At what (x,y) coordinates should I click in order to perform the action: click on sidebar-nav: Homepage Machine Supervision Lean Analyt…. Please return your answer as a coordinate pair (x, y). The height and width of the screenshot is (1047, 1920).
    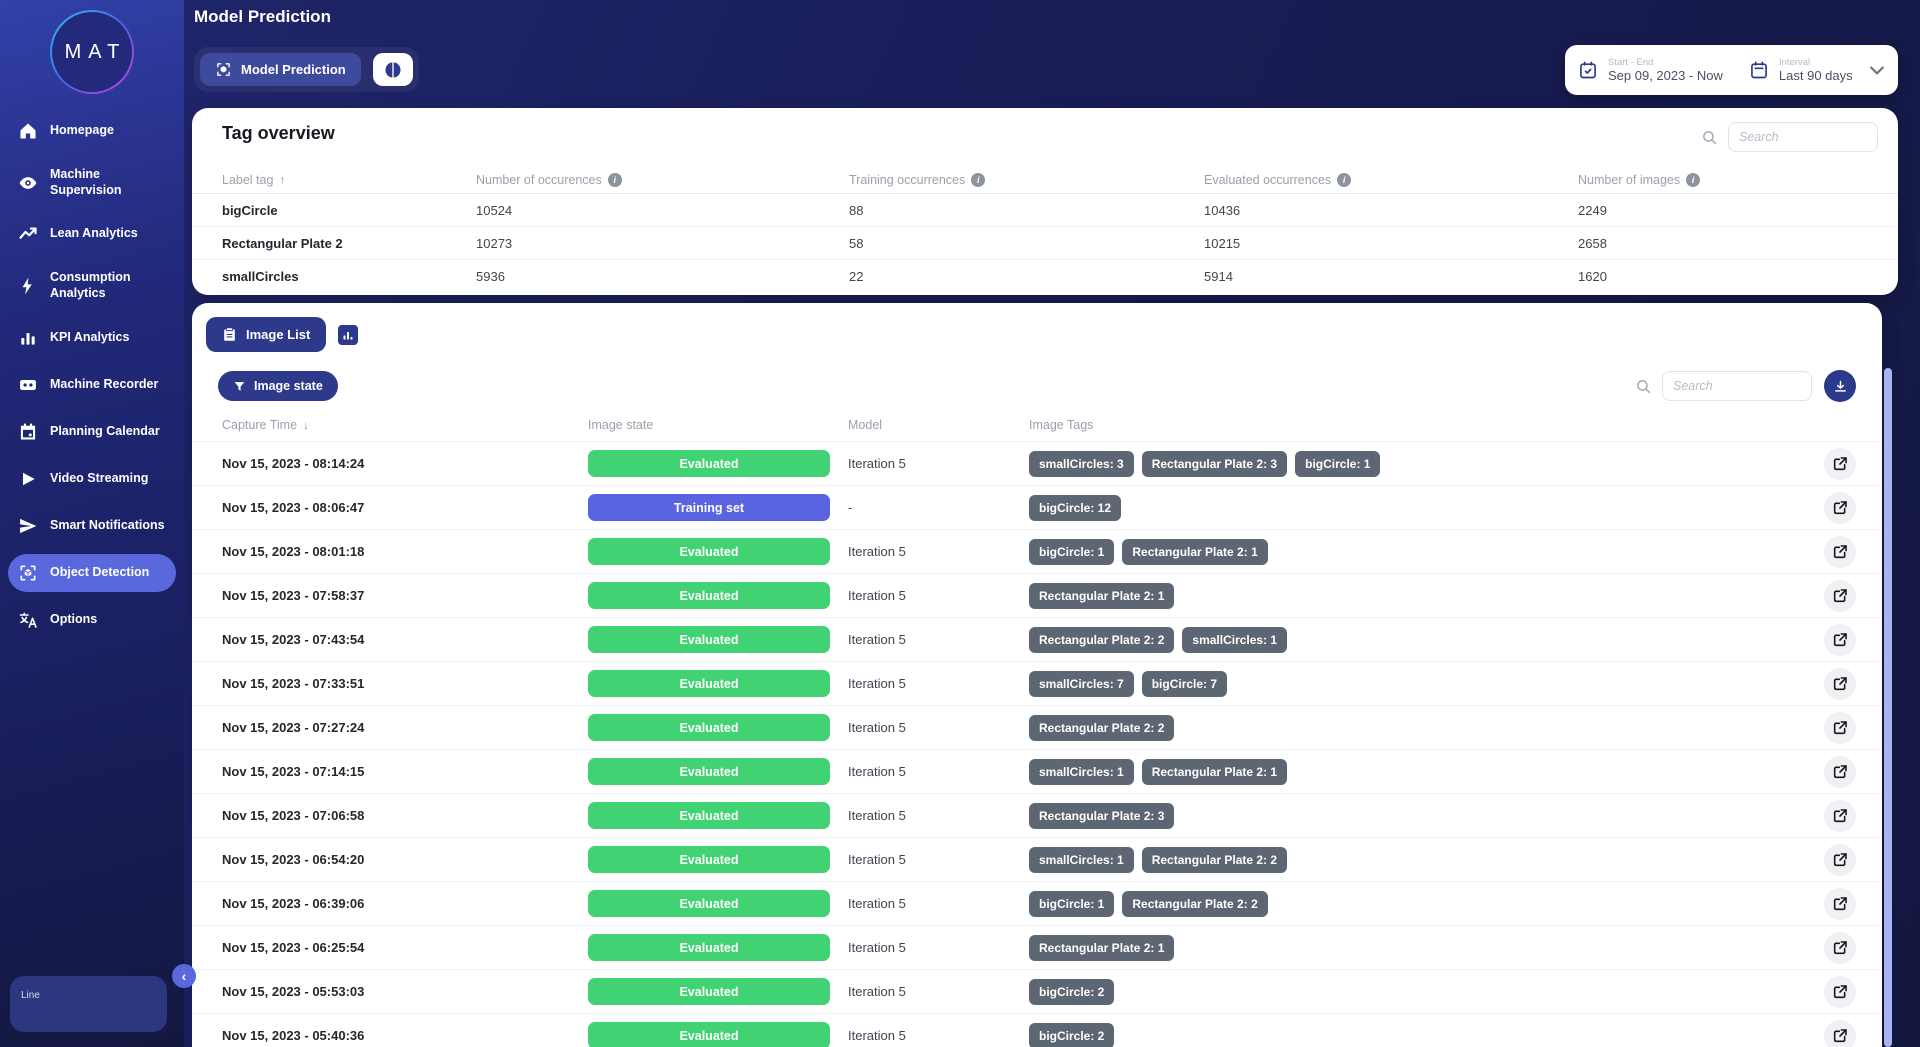
    Looking at the image, I should click on (92, 375).